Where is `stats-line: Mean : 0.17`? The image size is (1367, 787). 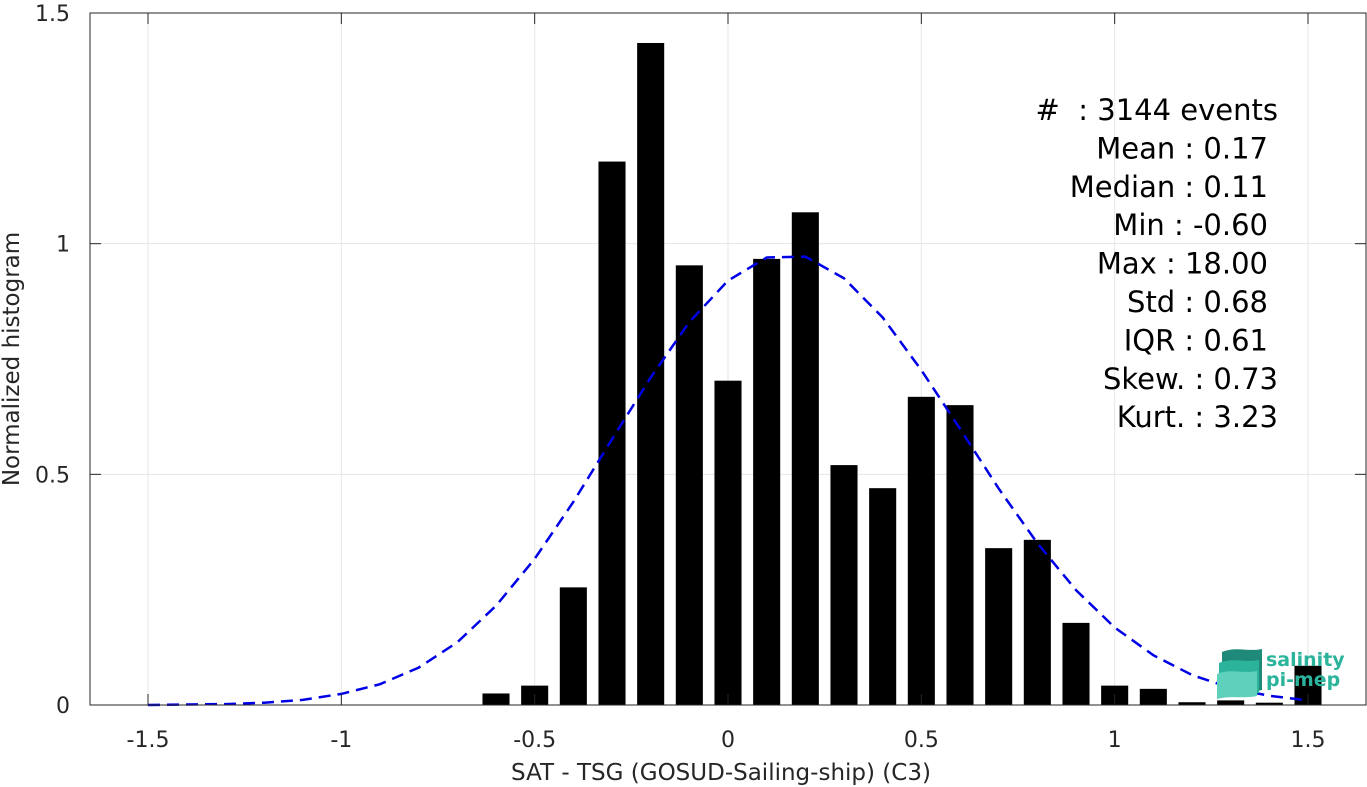 stats-line: Mean : 0.17 is located at coordinates (1182, 148).